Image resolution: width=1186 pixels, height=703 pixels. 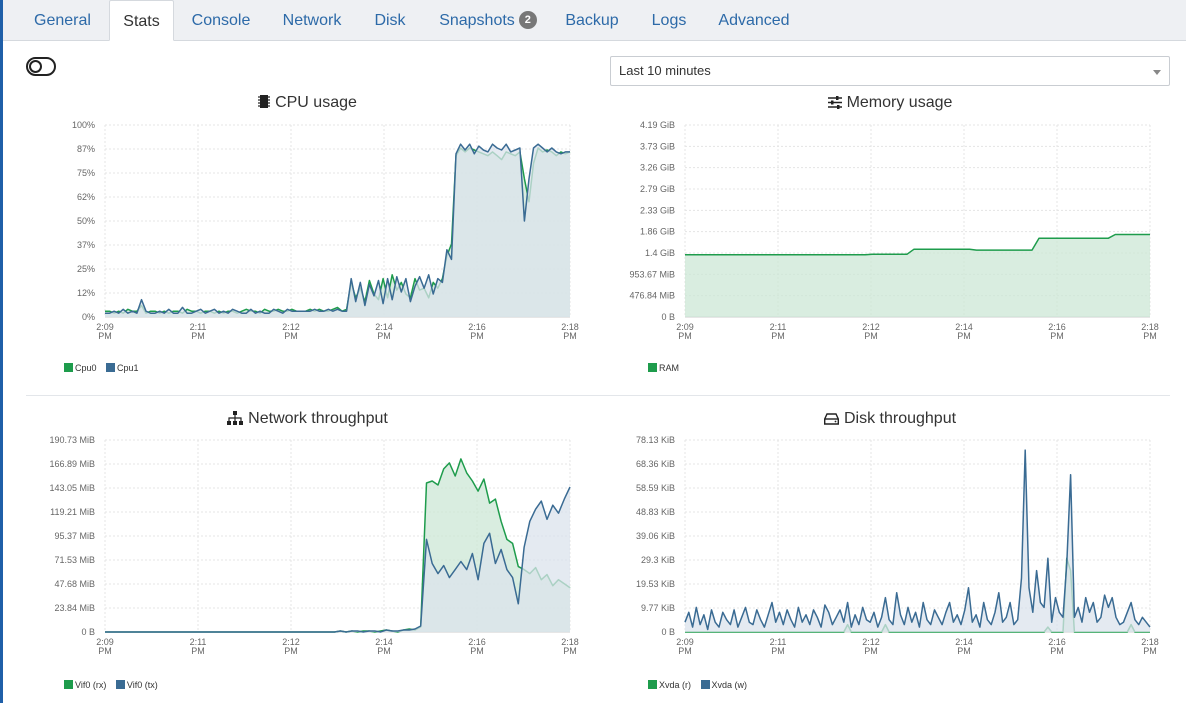 What do you see at coordinates (657, 232) in the screenshot?
I see `y-tick-label: 1.86 GiB` at bounding box center [657, 232].